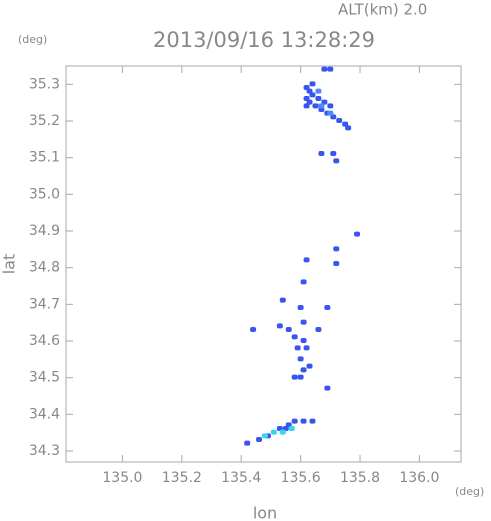  What do you see at coordinates (44, 231) in the screenshot?
I see `y-tick-label: 34.9` at bounding box center [44, 231].